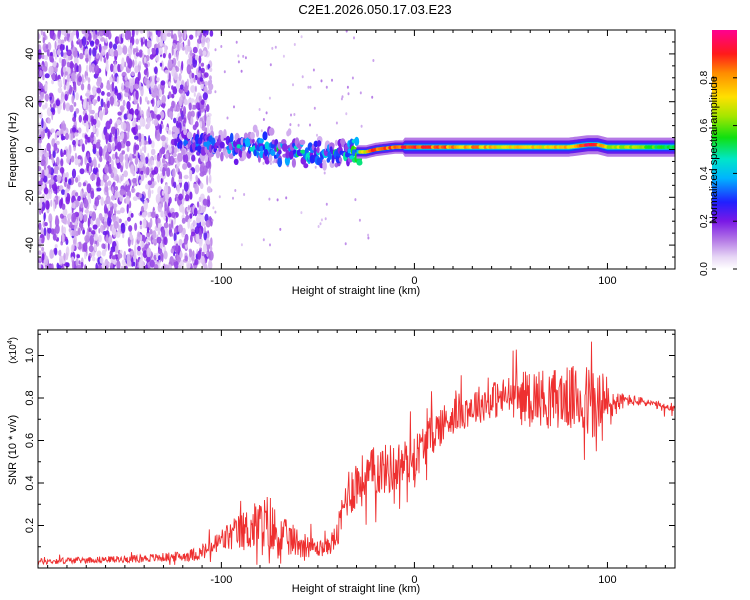 The height and width of the screenshot is (600, 750). Describe the element at coordinates (13, 350) in the screenshot. I see `snr-scale-label: (x104)` at that location.